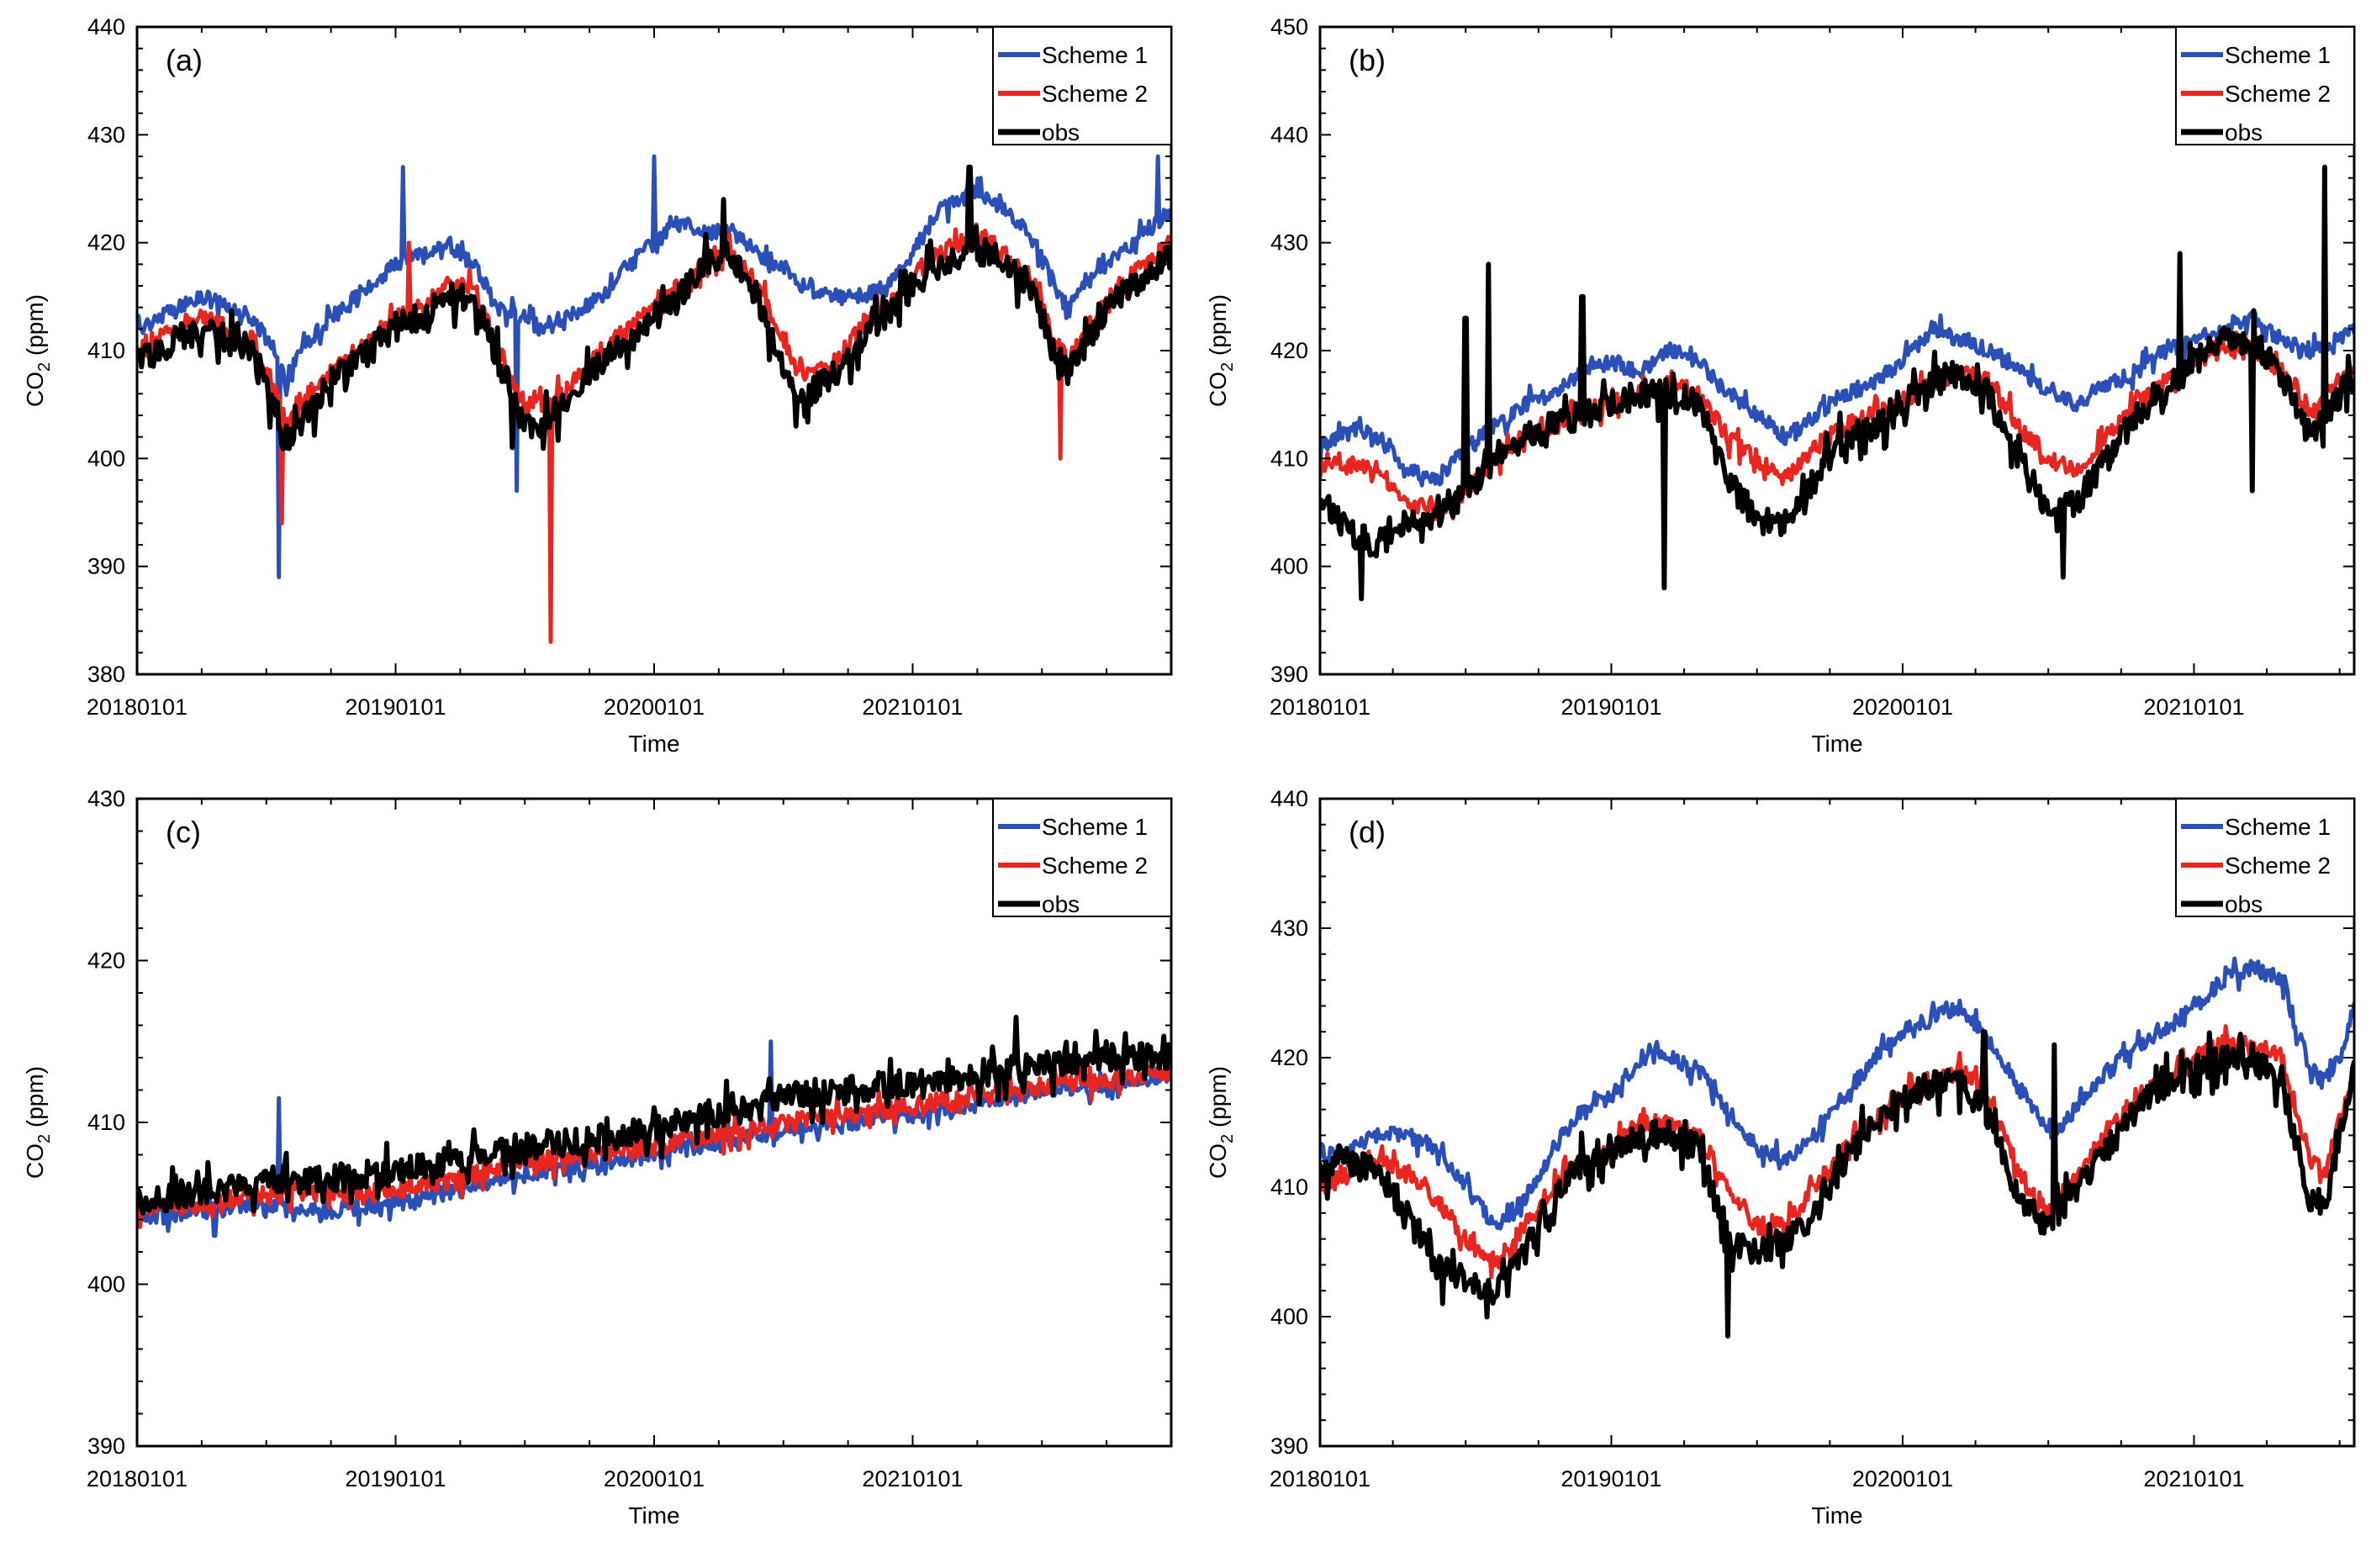 The width and height of the screenshot is (2371, 1568). What do you see at coordinates (184, 832) in the screenshot?
I see `panel-label: (c)` at bounding box center [184, 832].